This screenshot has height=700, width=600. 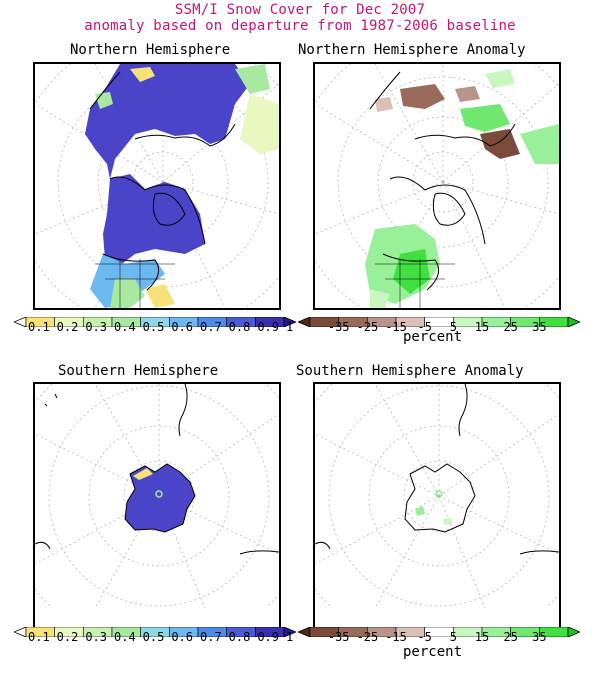 I want to click on colorbar-nh-anomaly-tick-label: 25, so click(x=510, y=327).